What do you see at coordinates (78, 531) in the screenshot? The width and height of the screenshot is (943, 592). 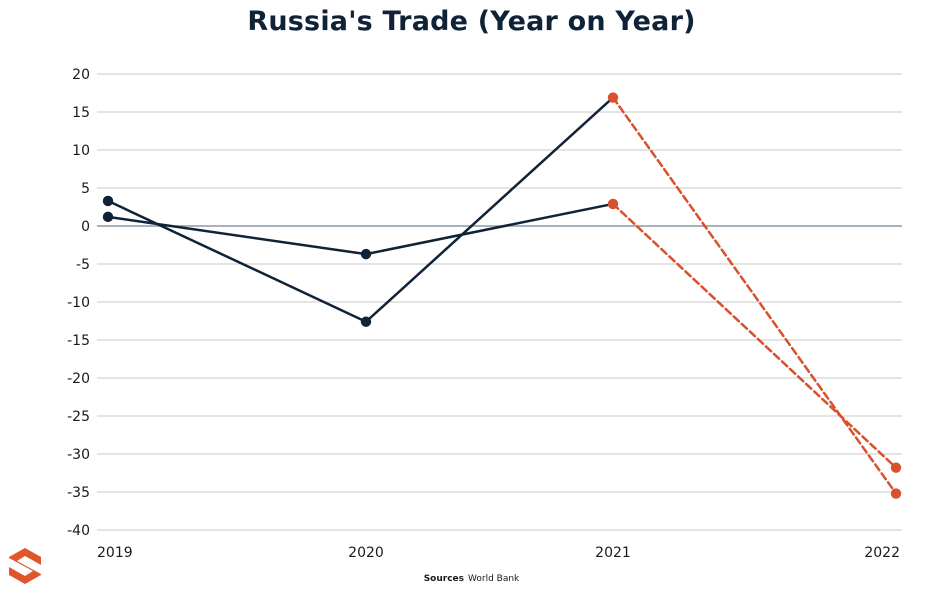 I see `y-tick-label: -40` at bounding box center [78, 531].